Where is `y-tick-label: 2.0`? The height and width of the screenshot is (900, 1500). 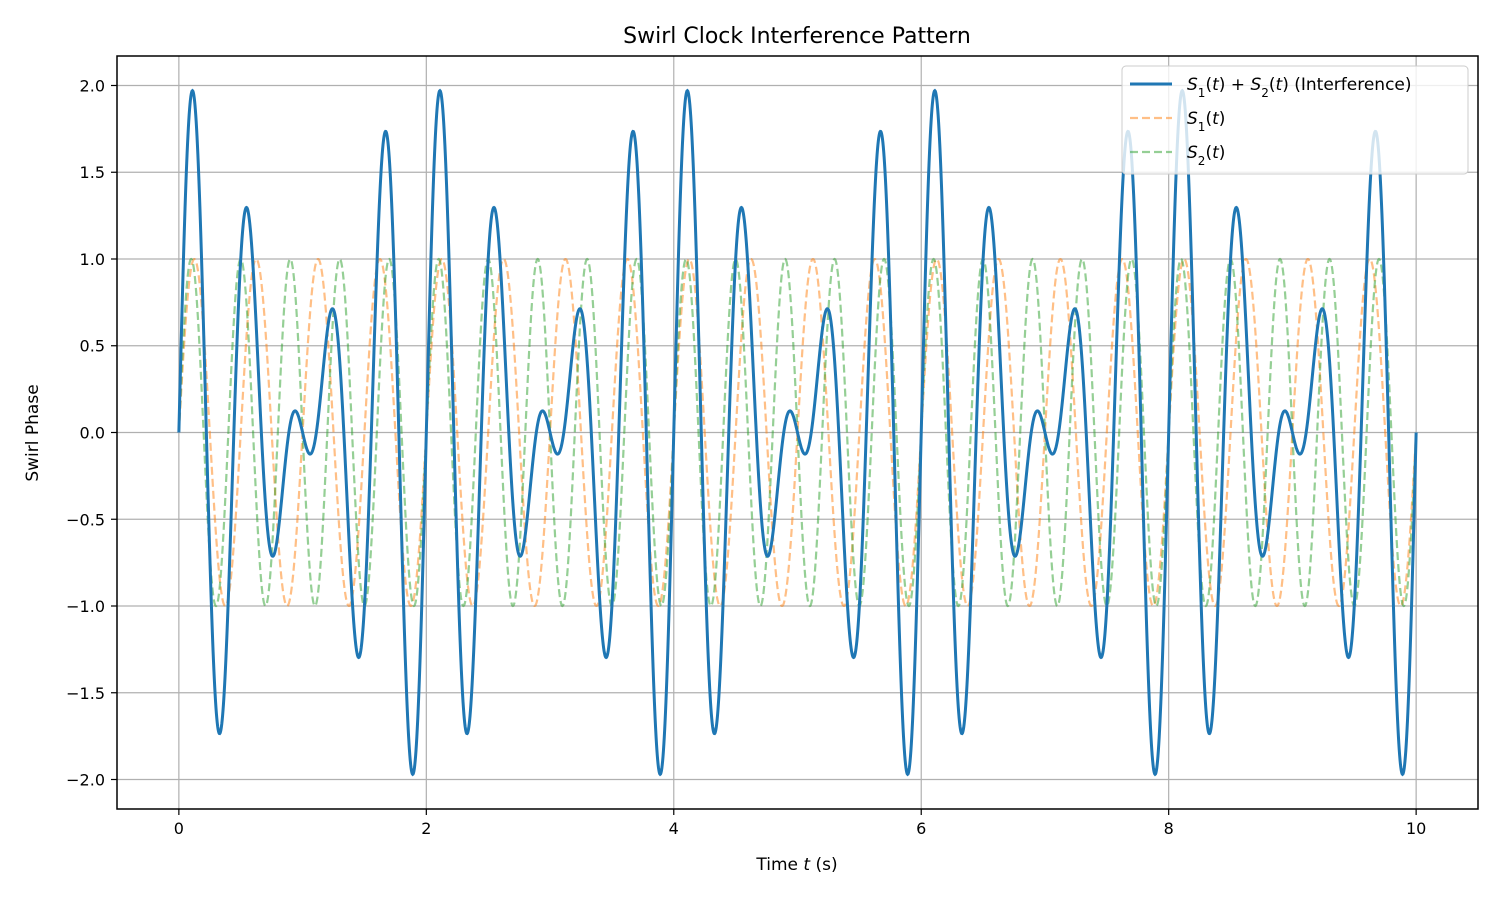
y-tick-label: 2.0 is located at coordinates (92, 85).